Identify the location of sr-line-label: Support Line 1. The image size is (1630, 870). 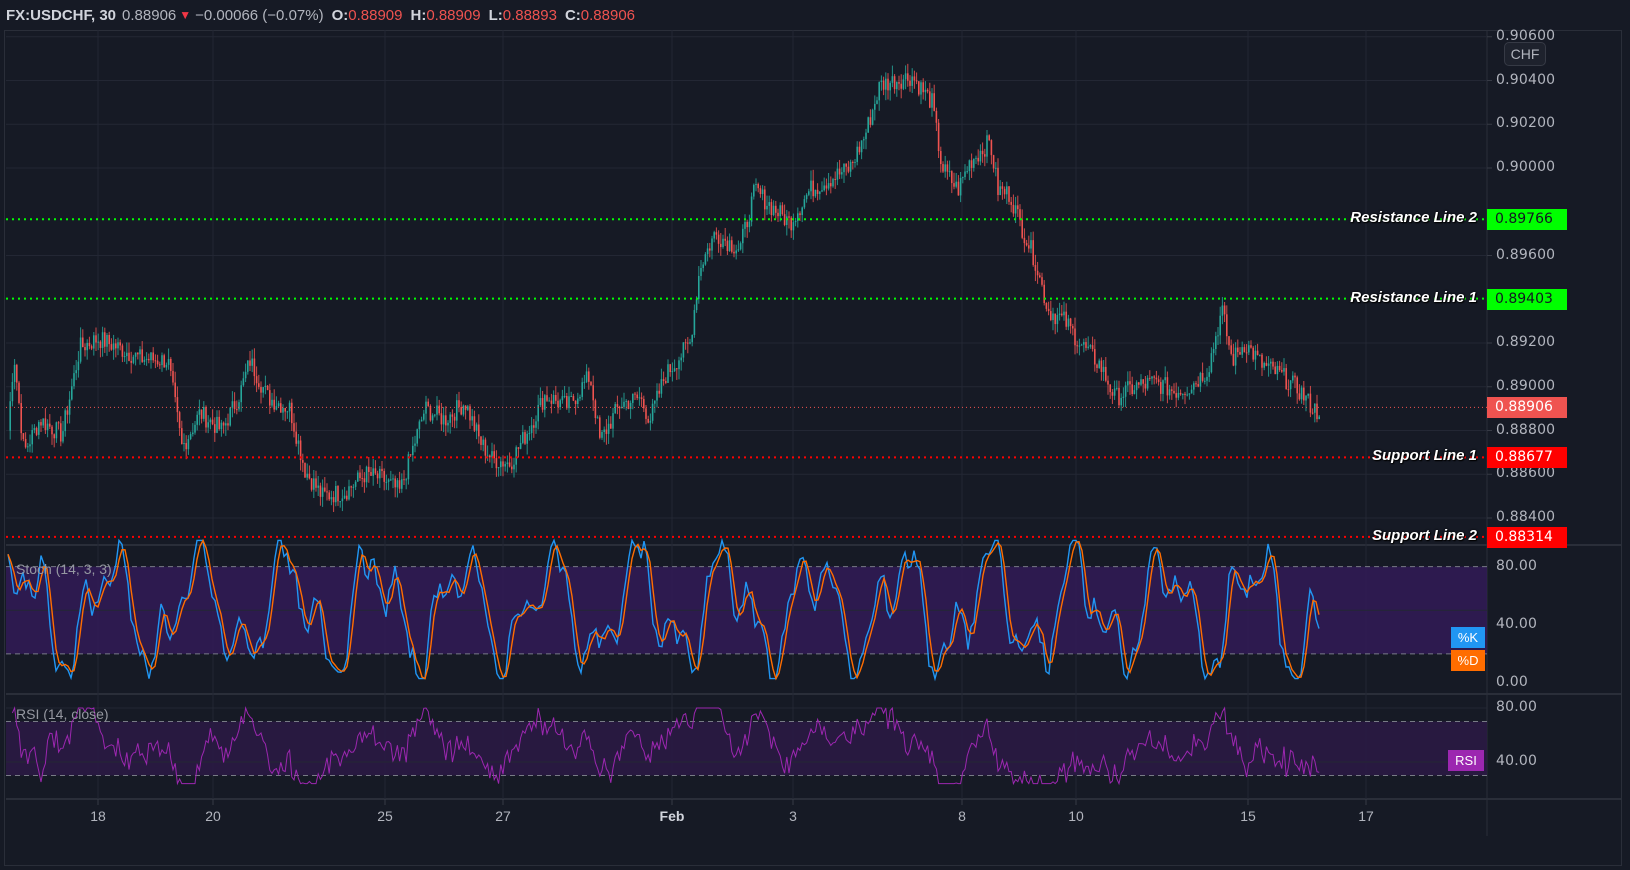
(1424, 456).